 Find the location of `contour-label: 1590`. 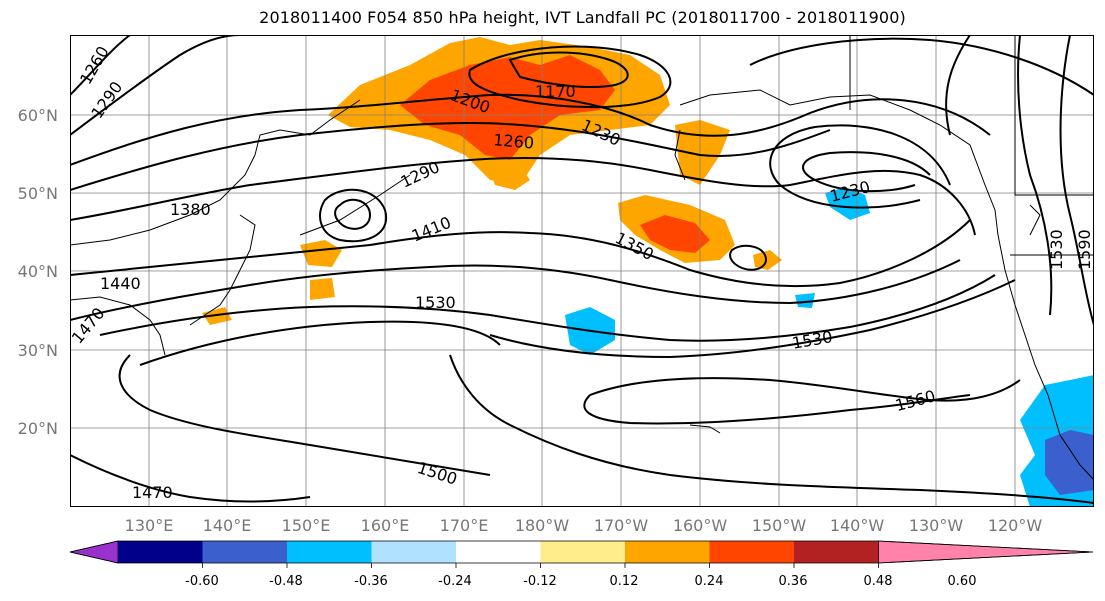

contour-label: 1590 is located at coordinates (1084, 249).